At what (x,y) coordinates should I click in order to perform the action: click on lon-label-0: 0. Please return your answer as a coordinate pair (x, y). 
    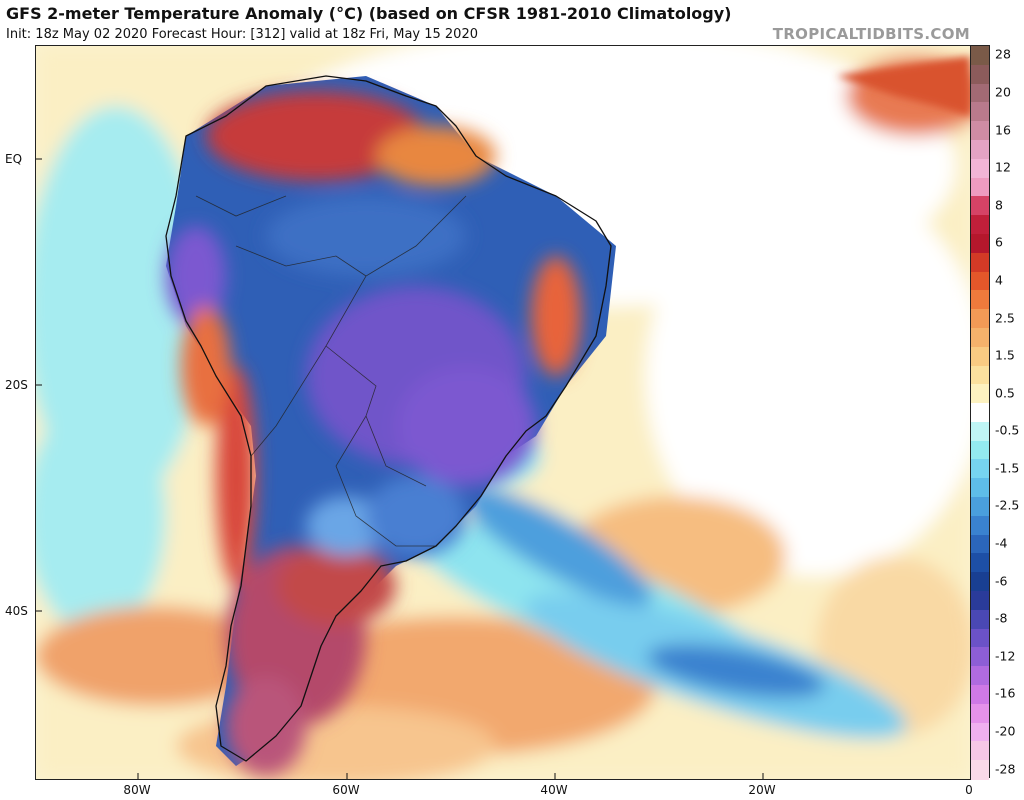
    Looking at the image, I should click on (969, 790).